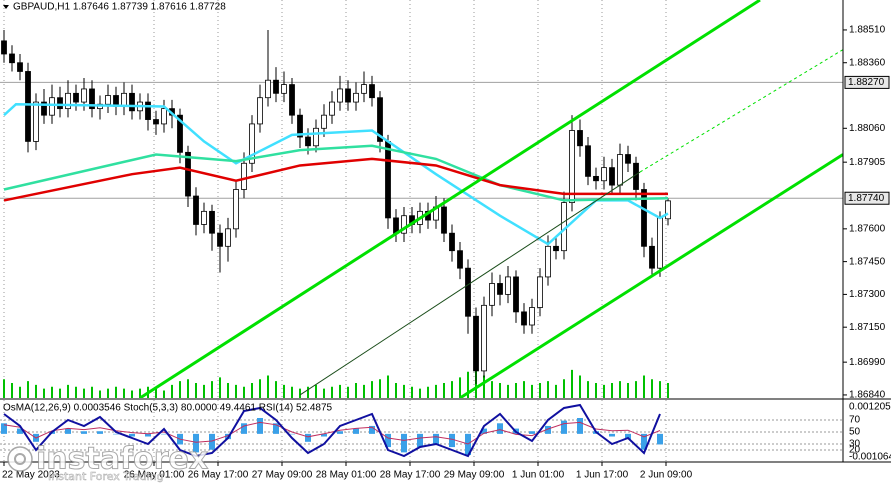  Describe the element at coordinates (31, 475) in the screenshot. I see `x-tick-label: 22 May 2023` at that location.